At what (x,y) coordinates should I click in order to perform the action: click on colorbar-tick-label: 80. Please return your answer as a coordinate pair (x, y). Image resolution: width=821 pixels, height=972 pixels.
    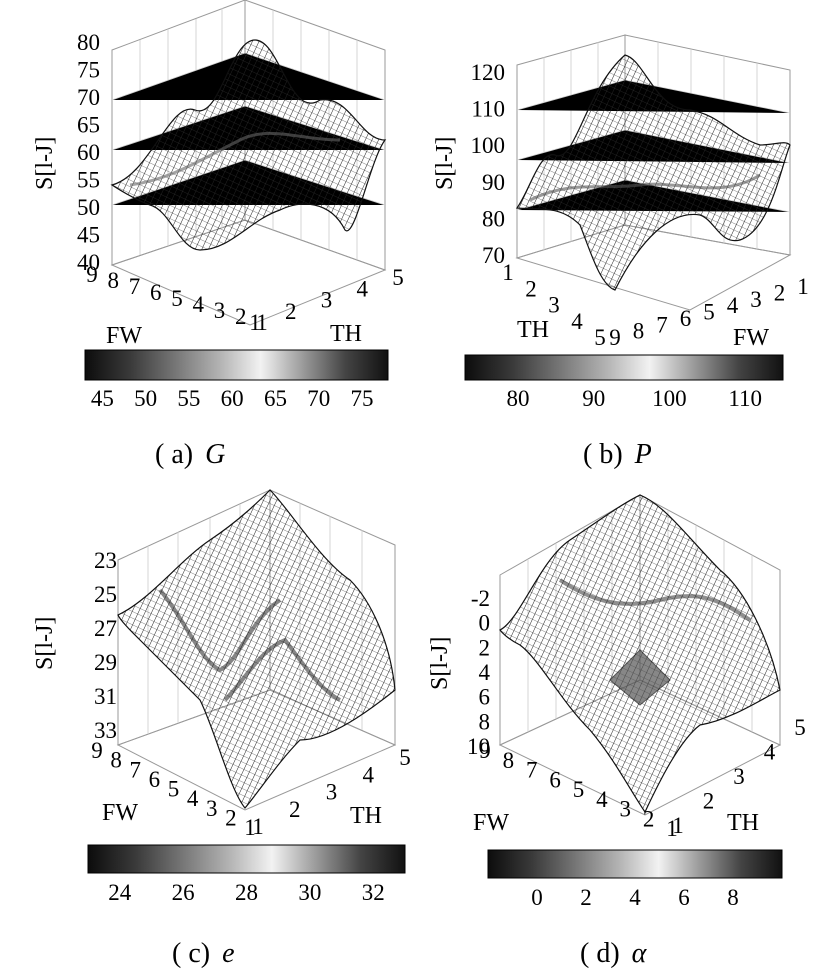
    Looking at the image, I should click on (518, 398).